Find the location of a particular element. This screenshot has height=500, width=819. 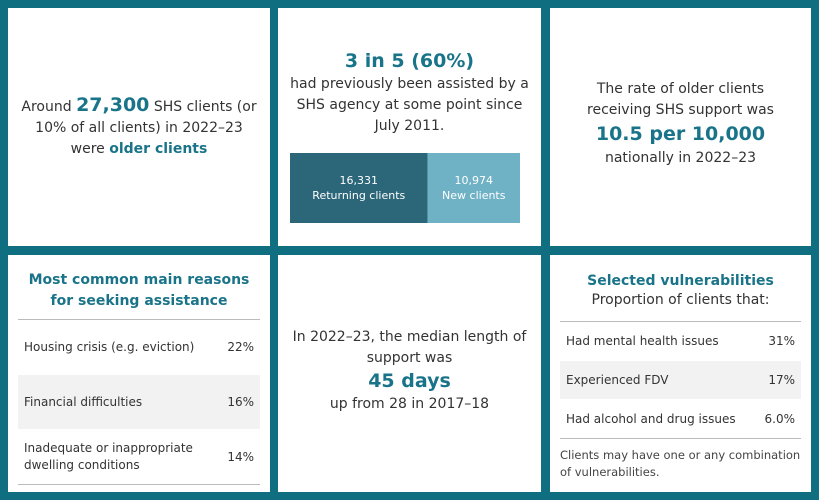

highlight-number: 45 days is located at coordinates (409, 380).